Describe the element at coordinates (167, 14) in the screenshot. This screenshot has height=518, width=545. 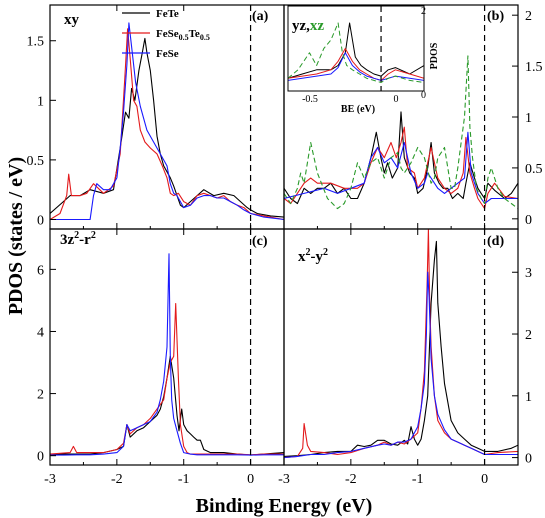
I see `legend-label-fete: FeTe` at that location.